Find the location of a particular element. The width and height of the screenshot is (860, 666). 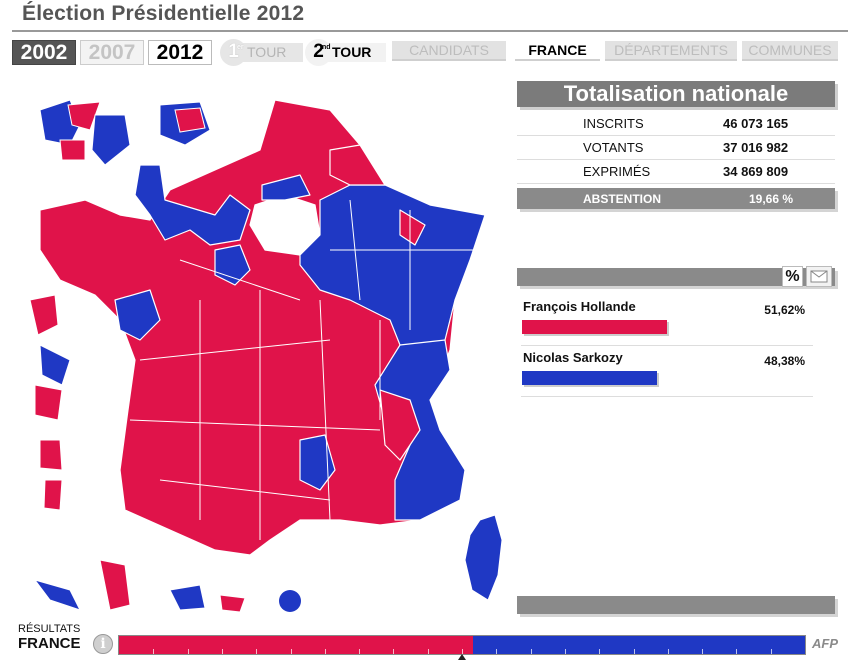

tour-2-label: TOUR is located at coordinates (357, 52).